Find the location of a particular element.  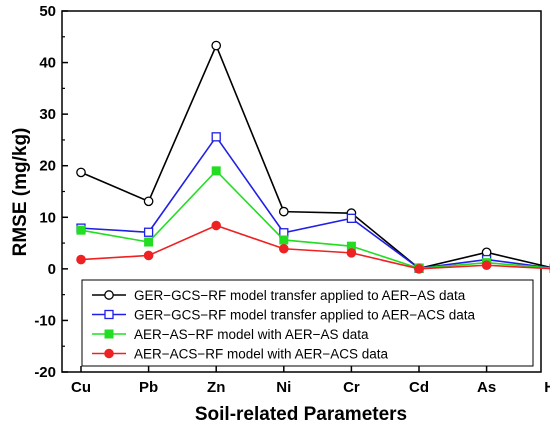

y-tick-label: 0 is located at coordinates (52, 269).